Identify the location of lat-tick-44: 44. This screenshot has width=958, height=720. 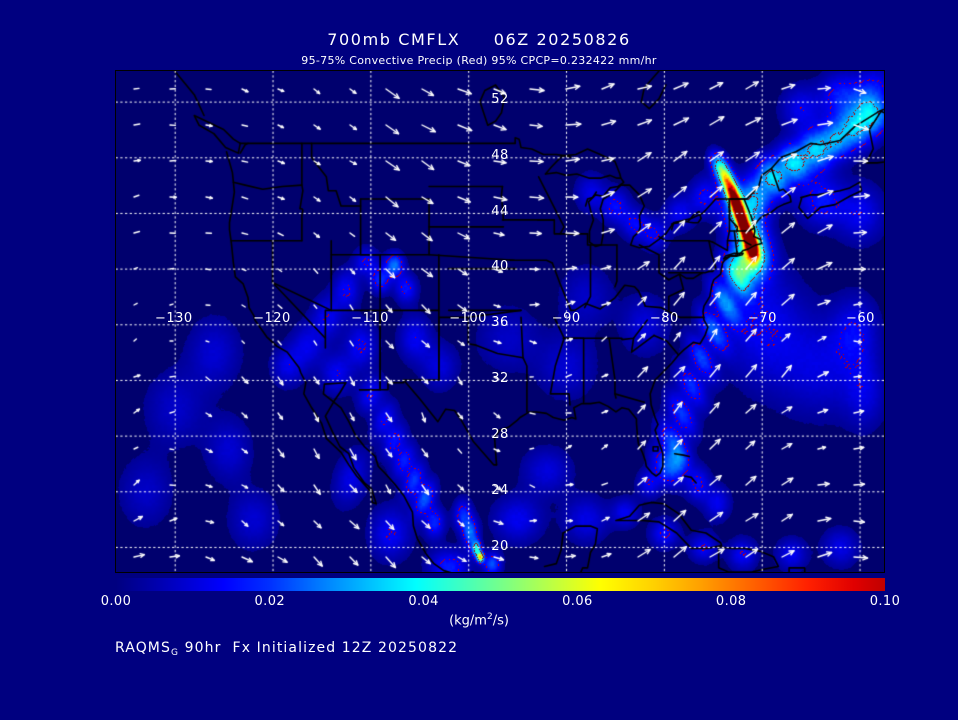
(500, 211).